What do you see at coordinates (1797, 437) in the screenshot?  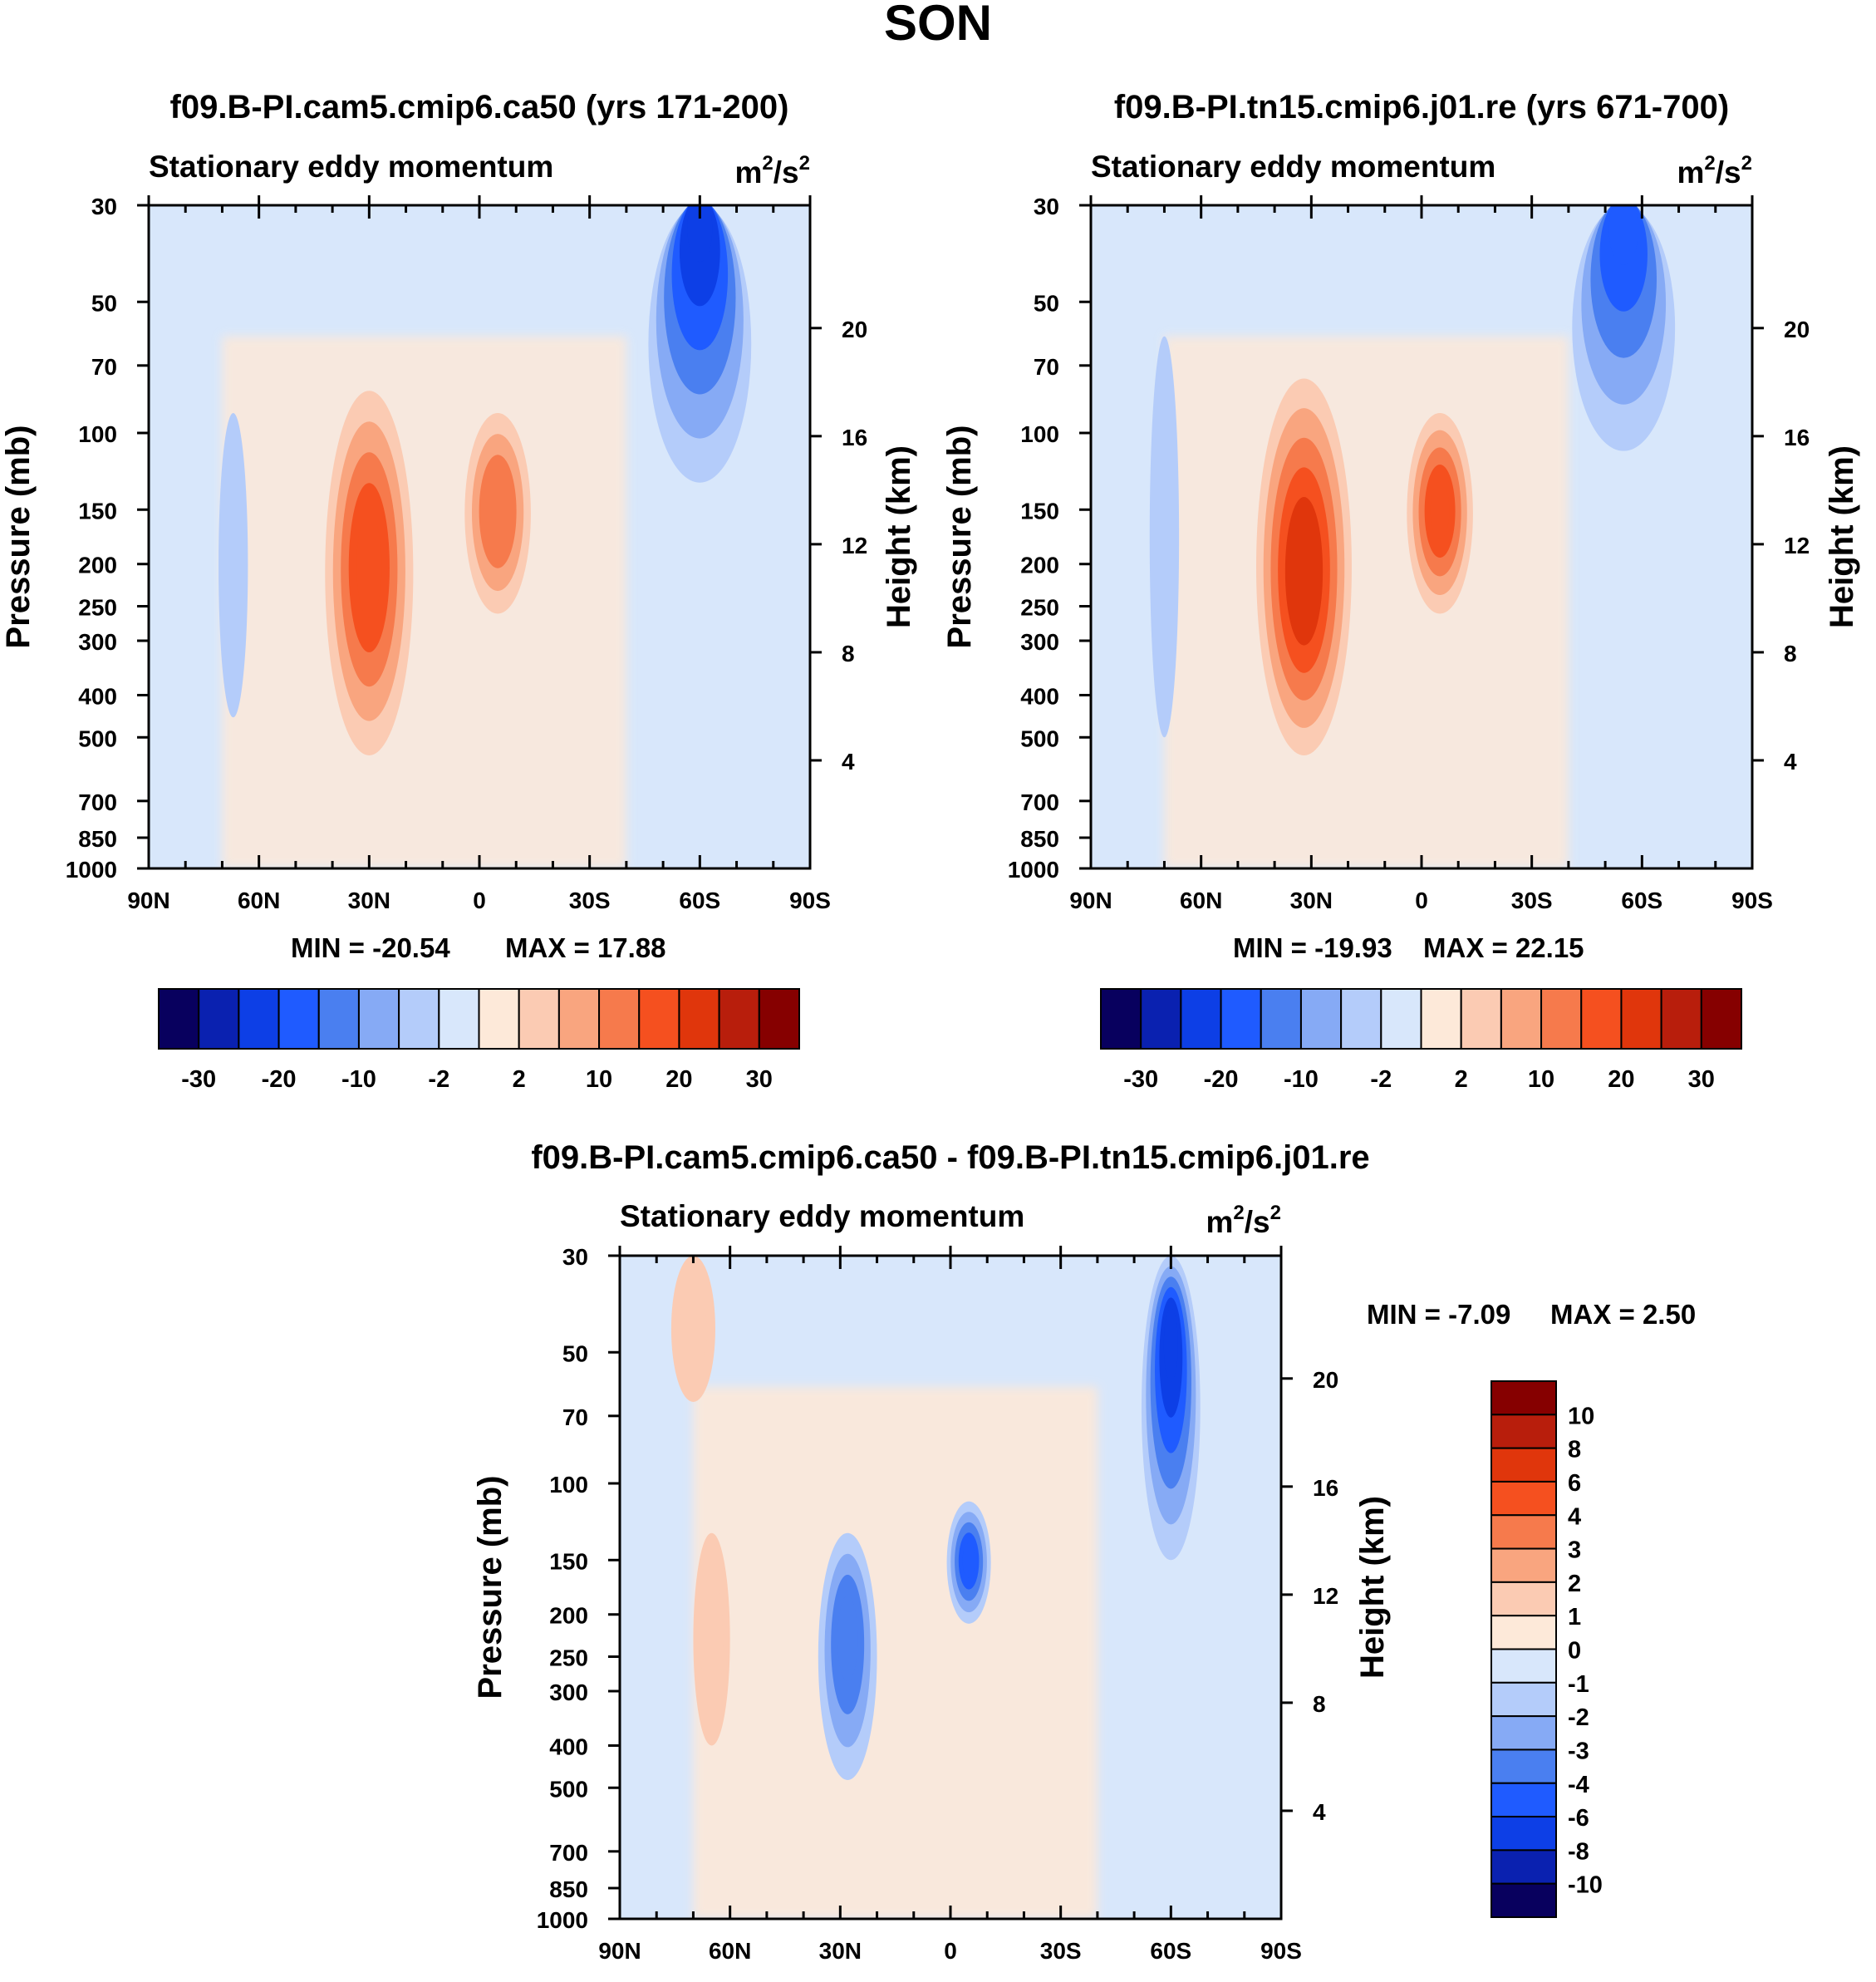 I see `height-tick-label: 16` at bounding box center [1797, 437].